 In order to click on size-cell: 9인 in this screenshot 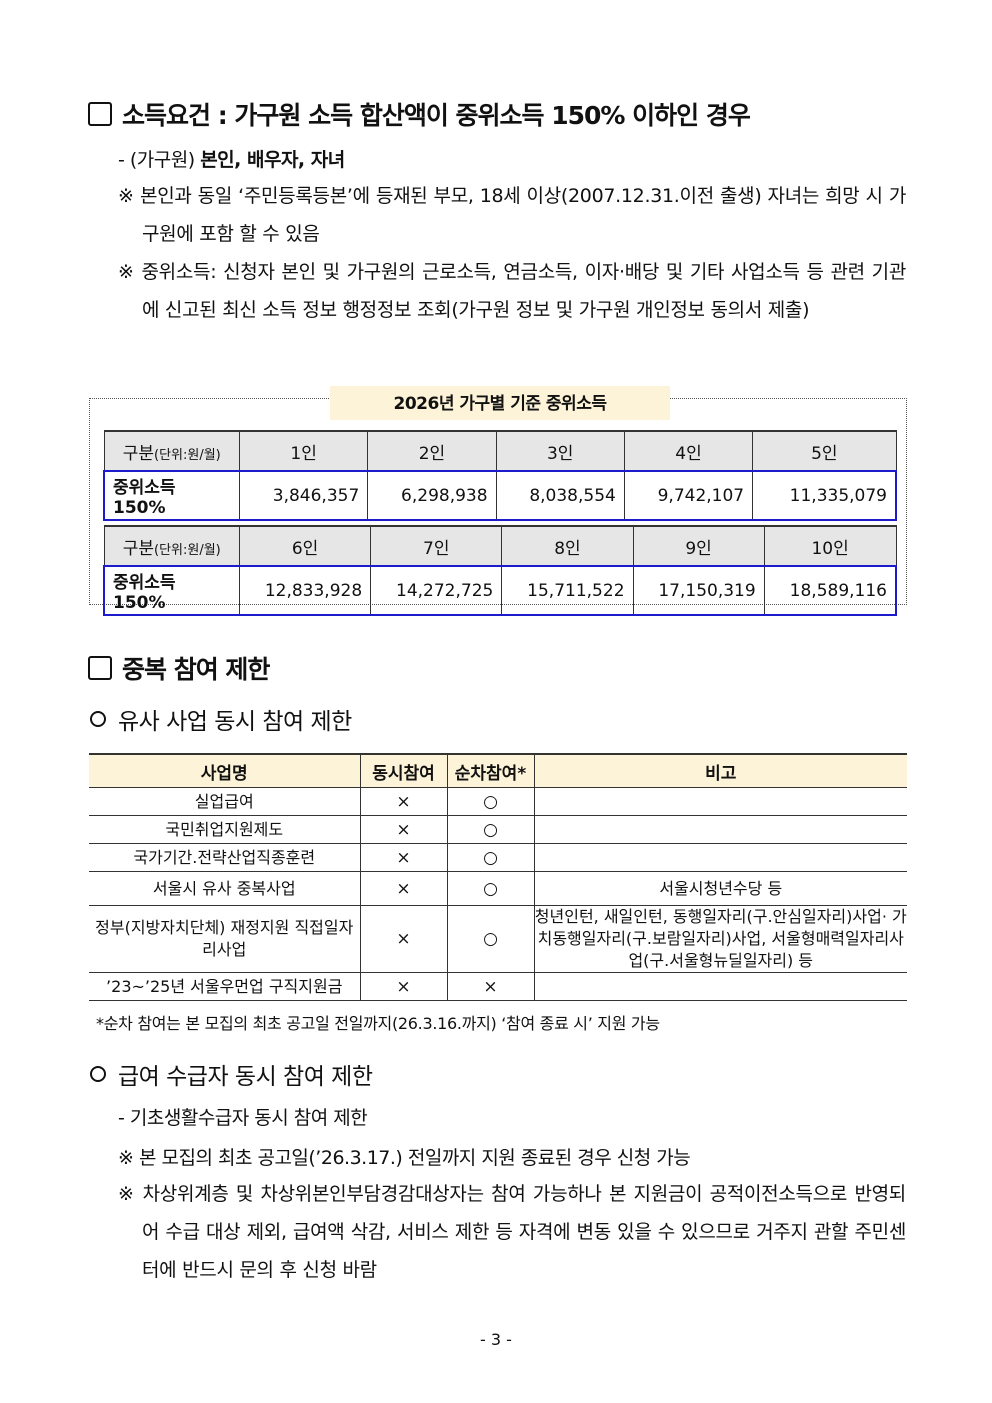, I will do `click(698, 546)`.